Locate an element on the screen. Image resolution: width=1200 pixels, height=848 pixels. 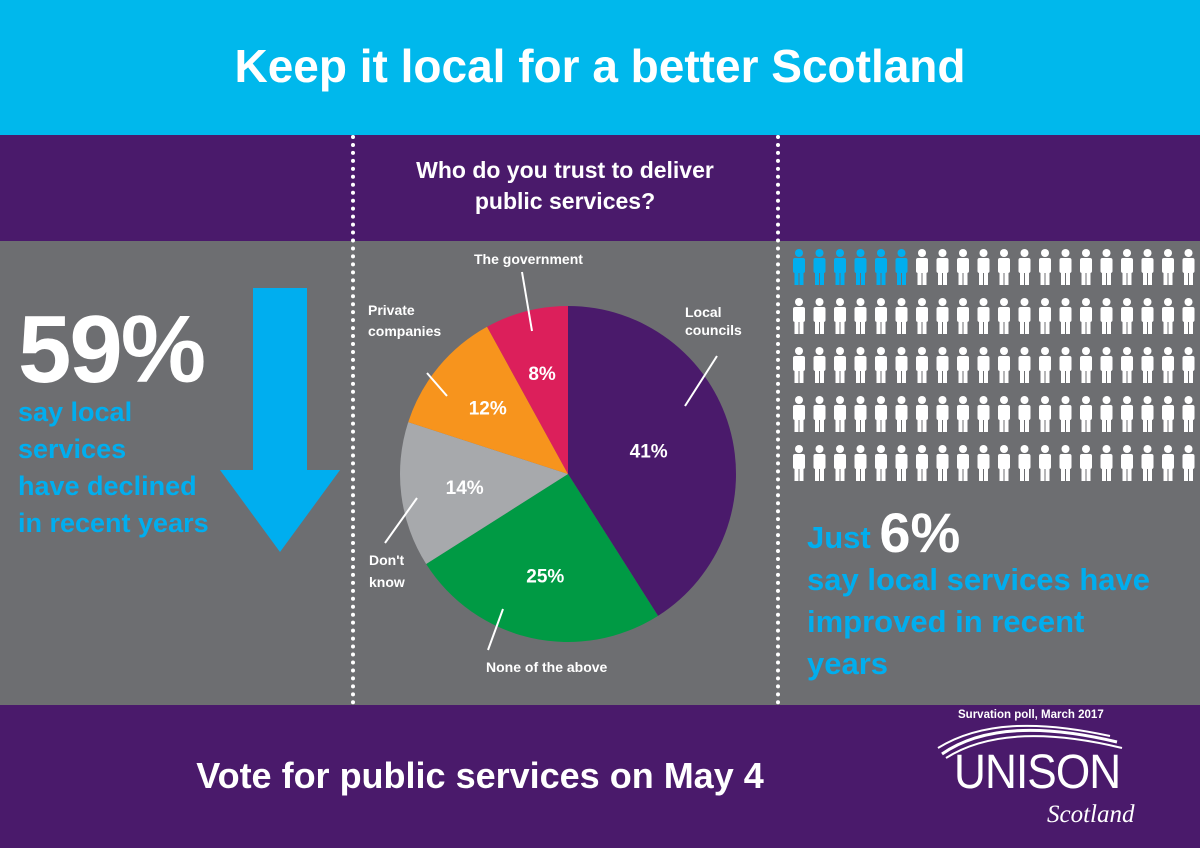
category-label: The government is located at coordinates (528, 259).